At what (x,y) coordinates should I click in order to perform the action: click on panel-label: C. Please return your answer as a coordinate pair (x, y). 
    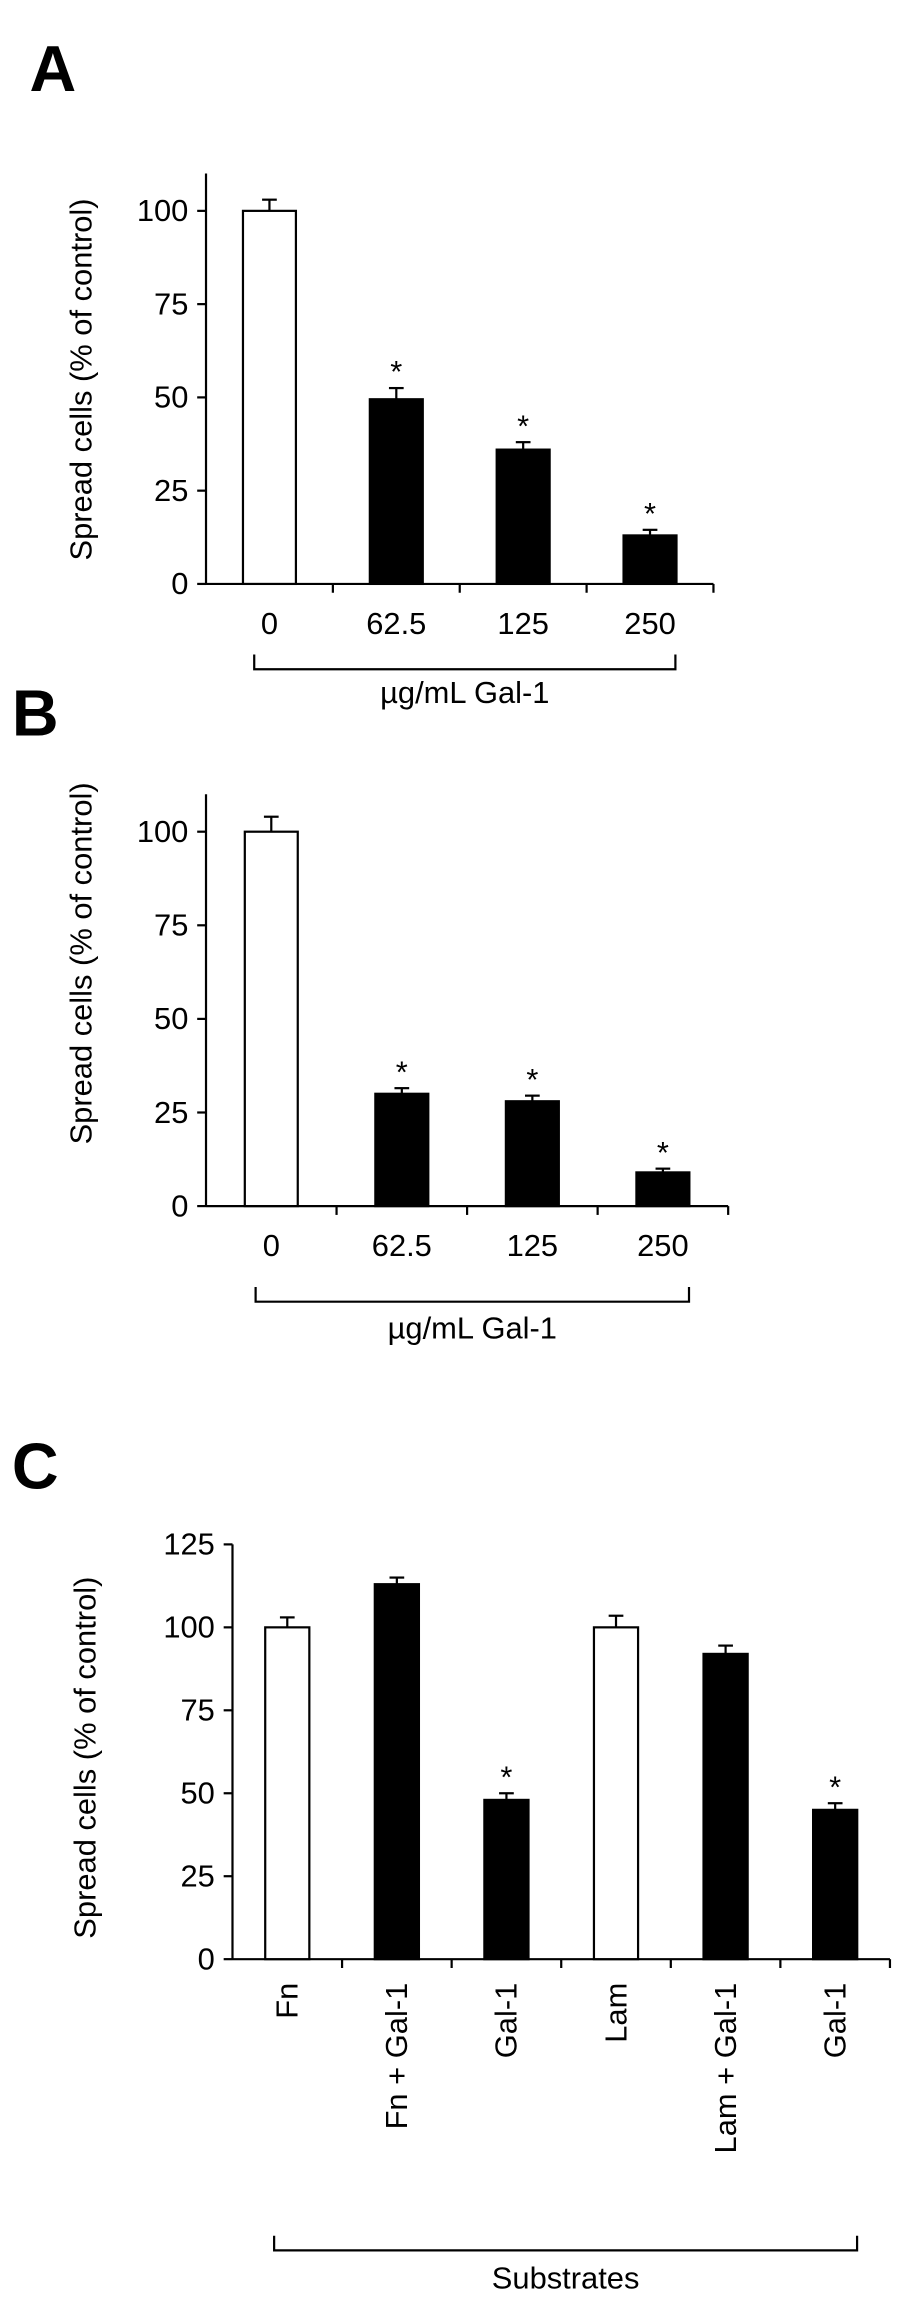
    Looking at the image, I should click on (35, 1465).